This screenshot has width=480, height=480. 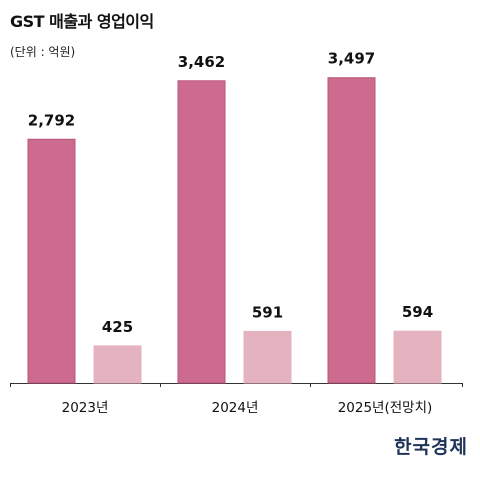 I want to click on value-label-operating-profit-3: 594, so click(x=417, y=312).